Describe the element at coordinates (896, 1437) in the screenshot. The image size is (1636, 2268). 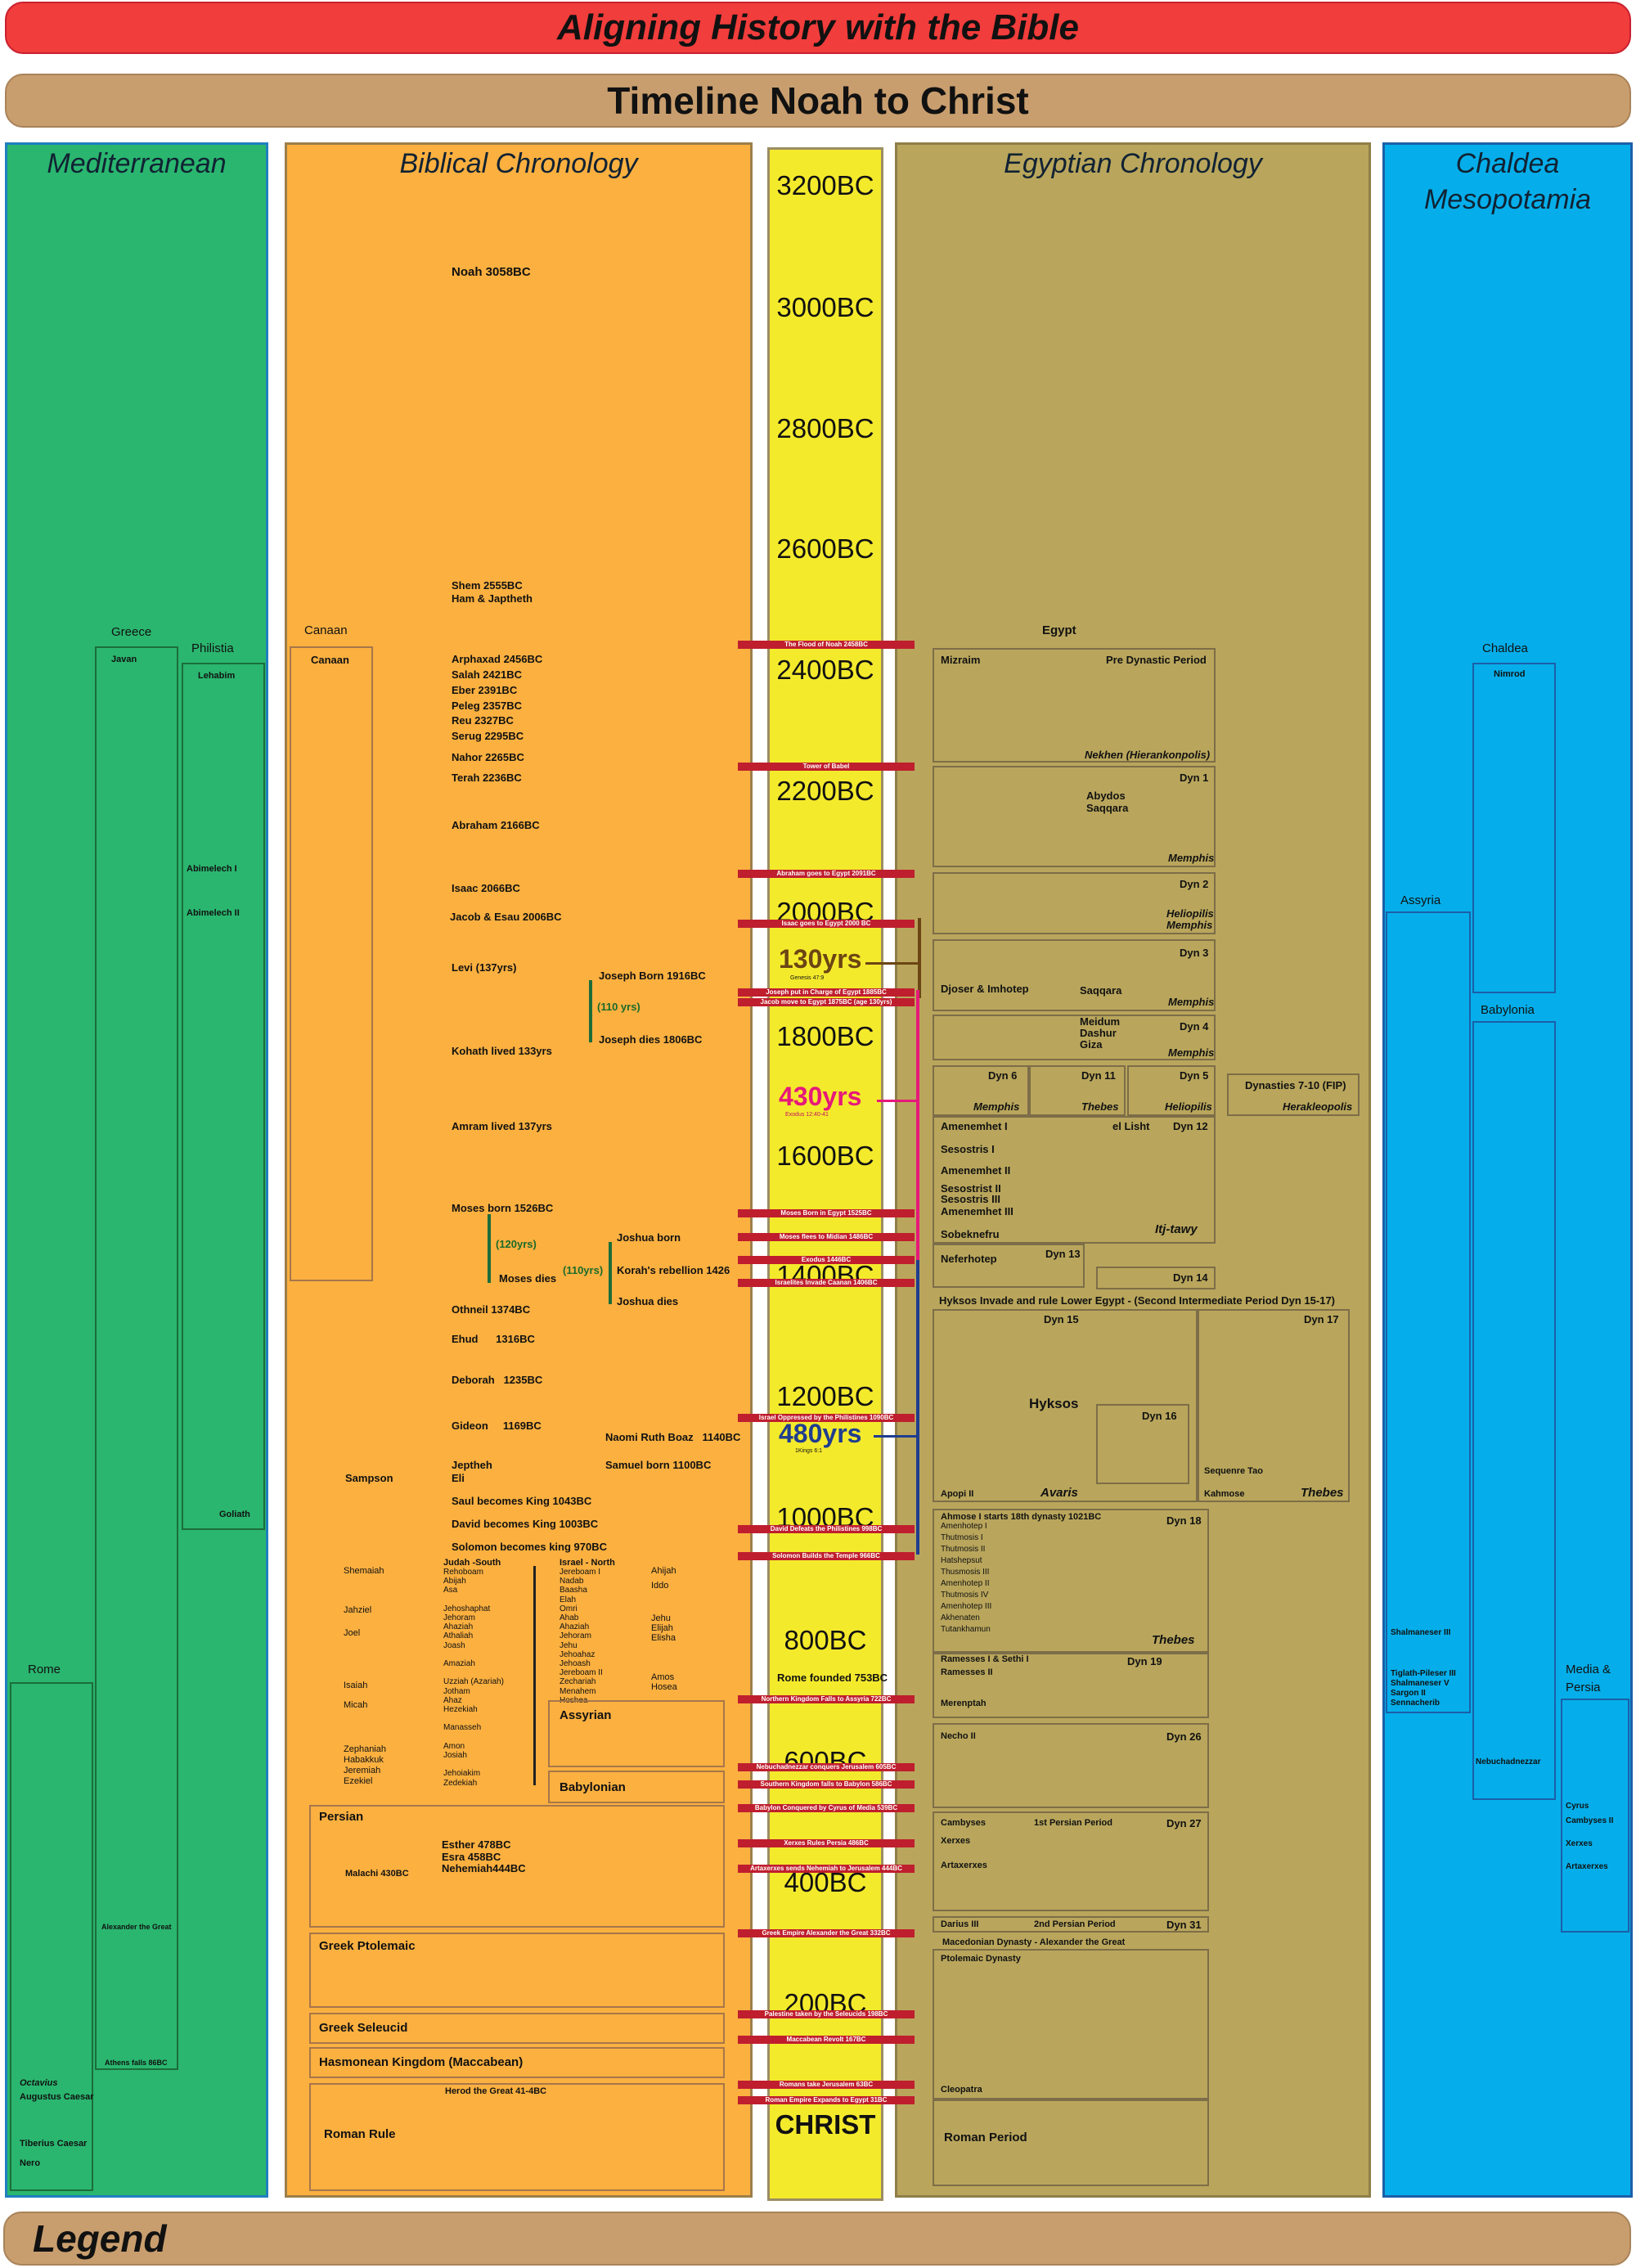
I see `span-480-connector` at that location.